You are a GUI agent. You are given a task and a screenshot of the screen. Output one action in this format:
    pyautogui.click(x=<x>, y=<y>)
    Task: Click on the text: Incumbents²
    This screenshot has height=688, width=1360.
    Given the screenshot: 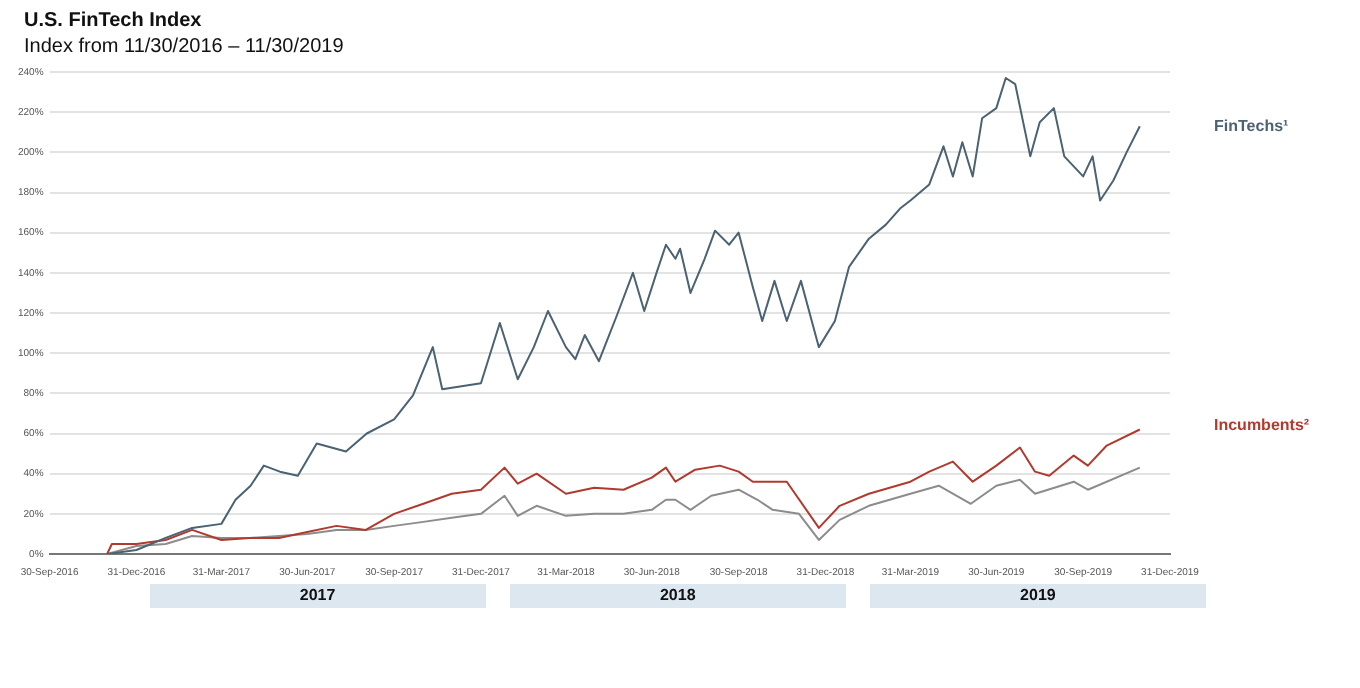 What is the action you would take?
    pyautogui.click(x=1262, y=424)
    